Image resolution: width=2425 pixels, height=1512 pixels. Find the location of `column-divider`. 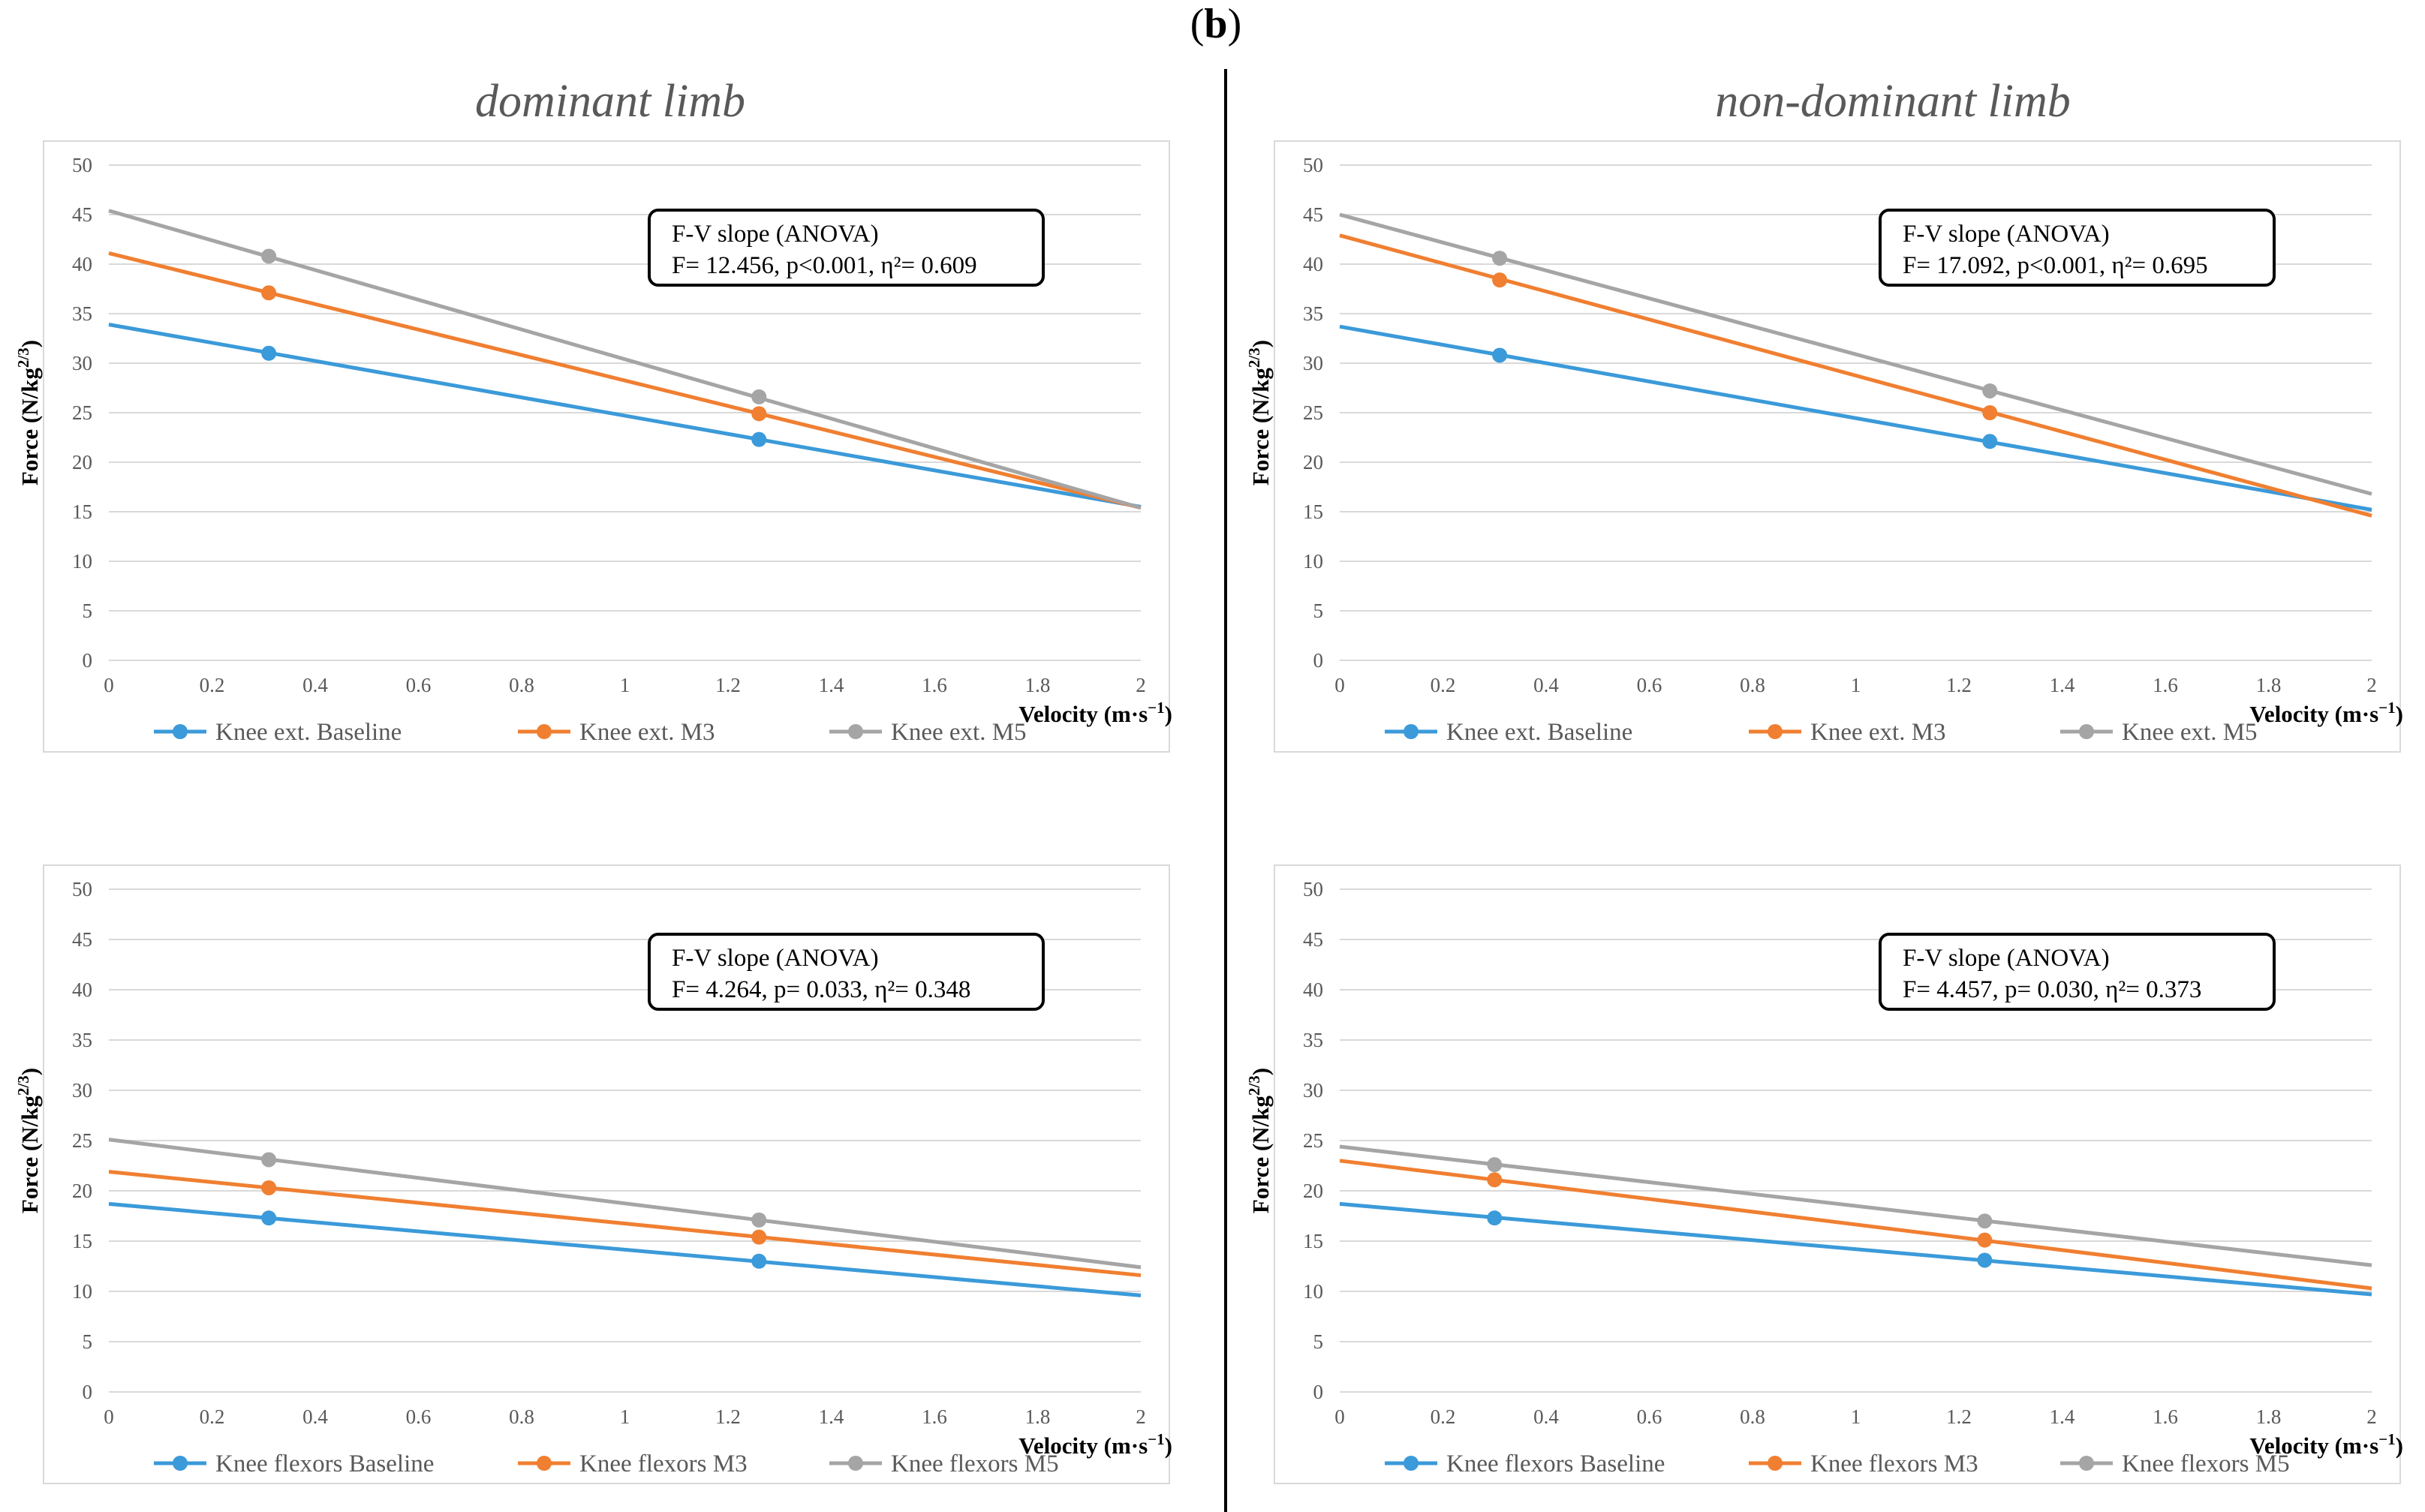

column-divider is located at coordinates (1225, 791).